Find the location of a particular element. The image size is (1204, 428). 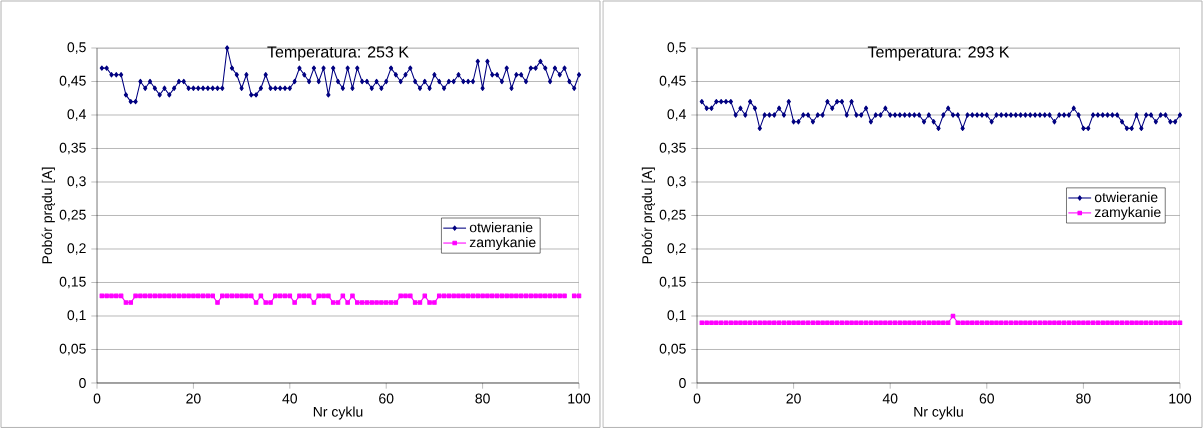

chart-title: Temperatura: 253 K is located at coordinates (338, 53).